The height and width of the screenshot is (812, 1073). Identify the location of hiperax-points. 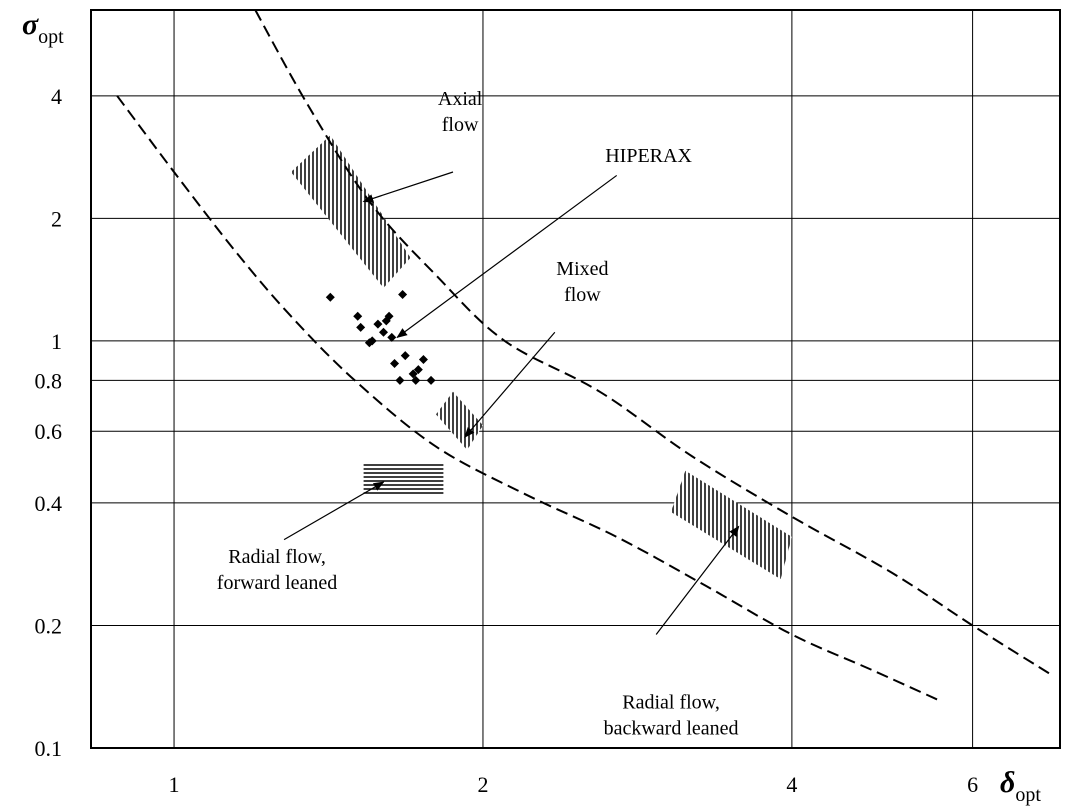
(380, 337).